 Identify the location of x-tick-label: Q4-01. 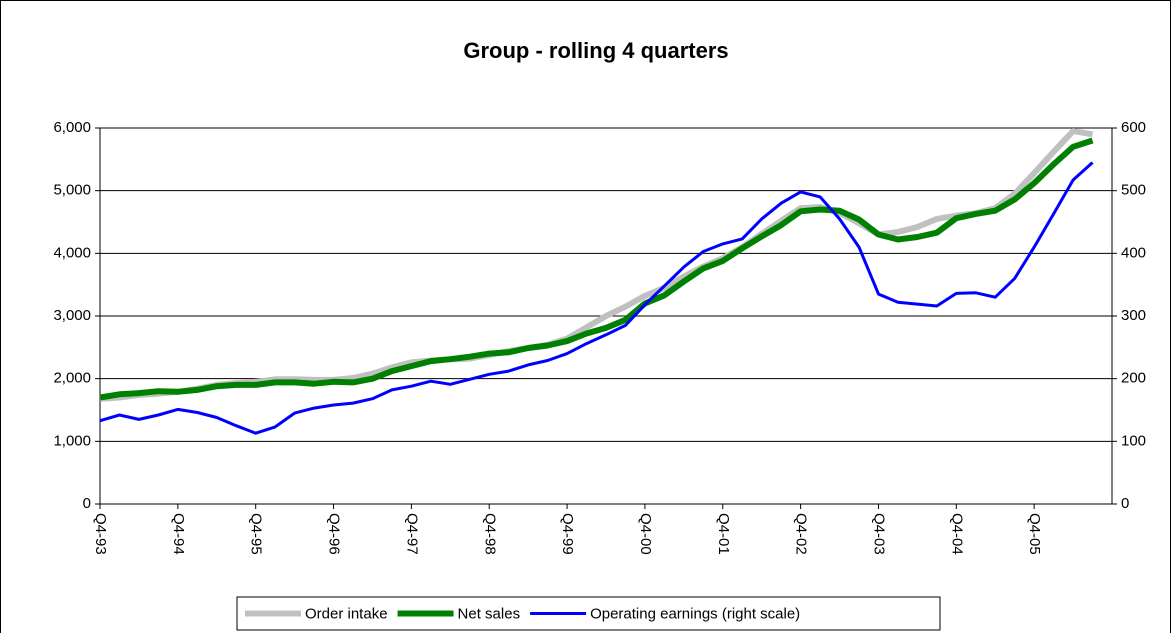
(723, 534).